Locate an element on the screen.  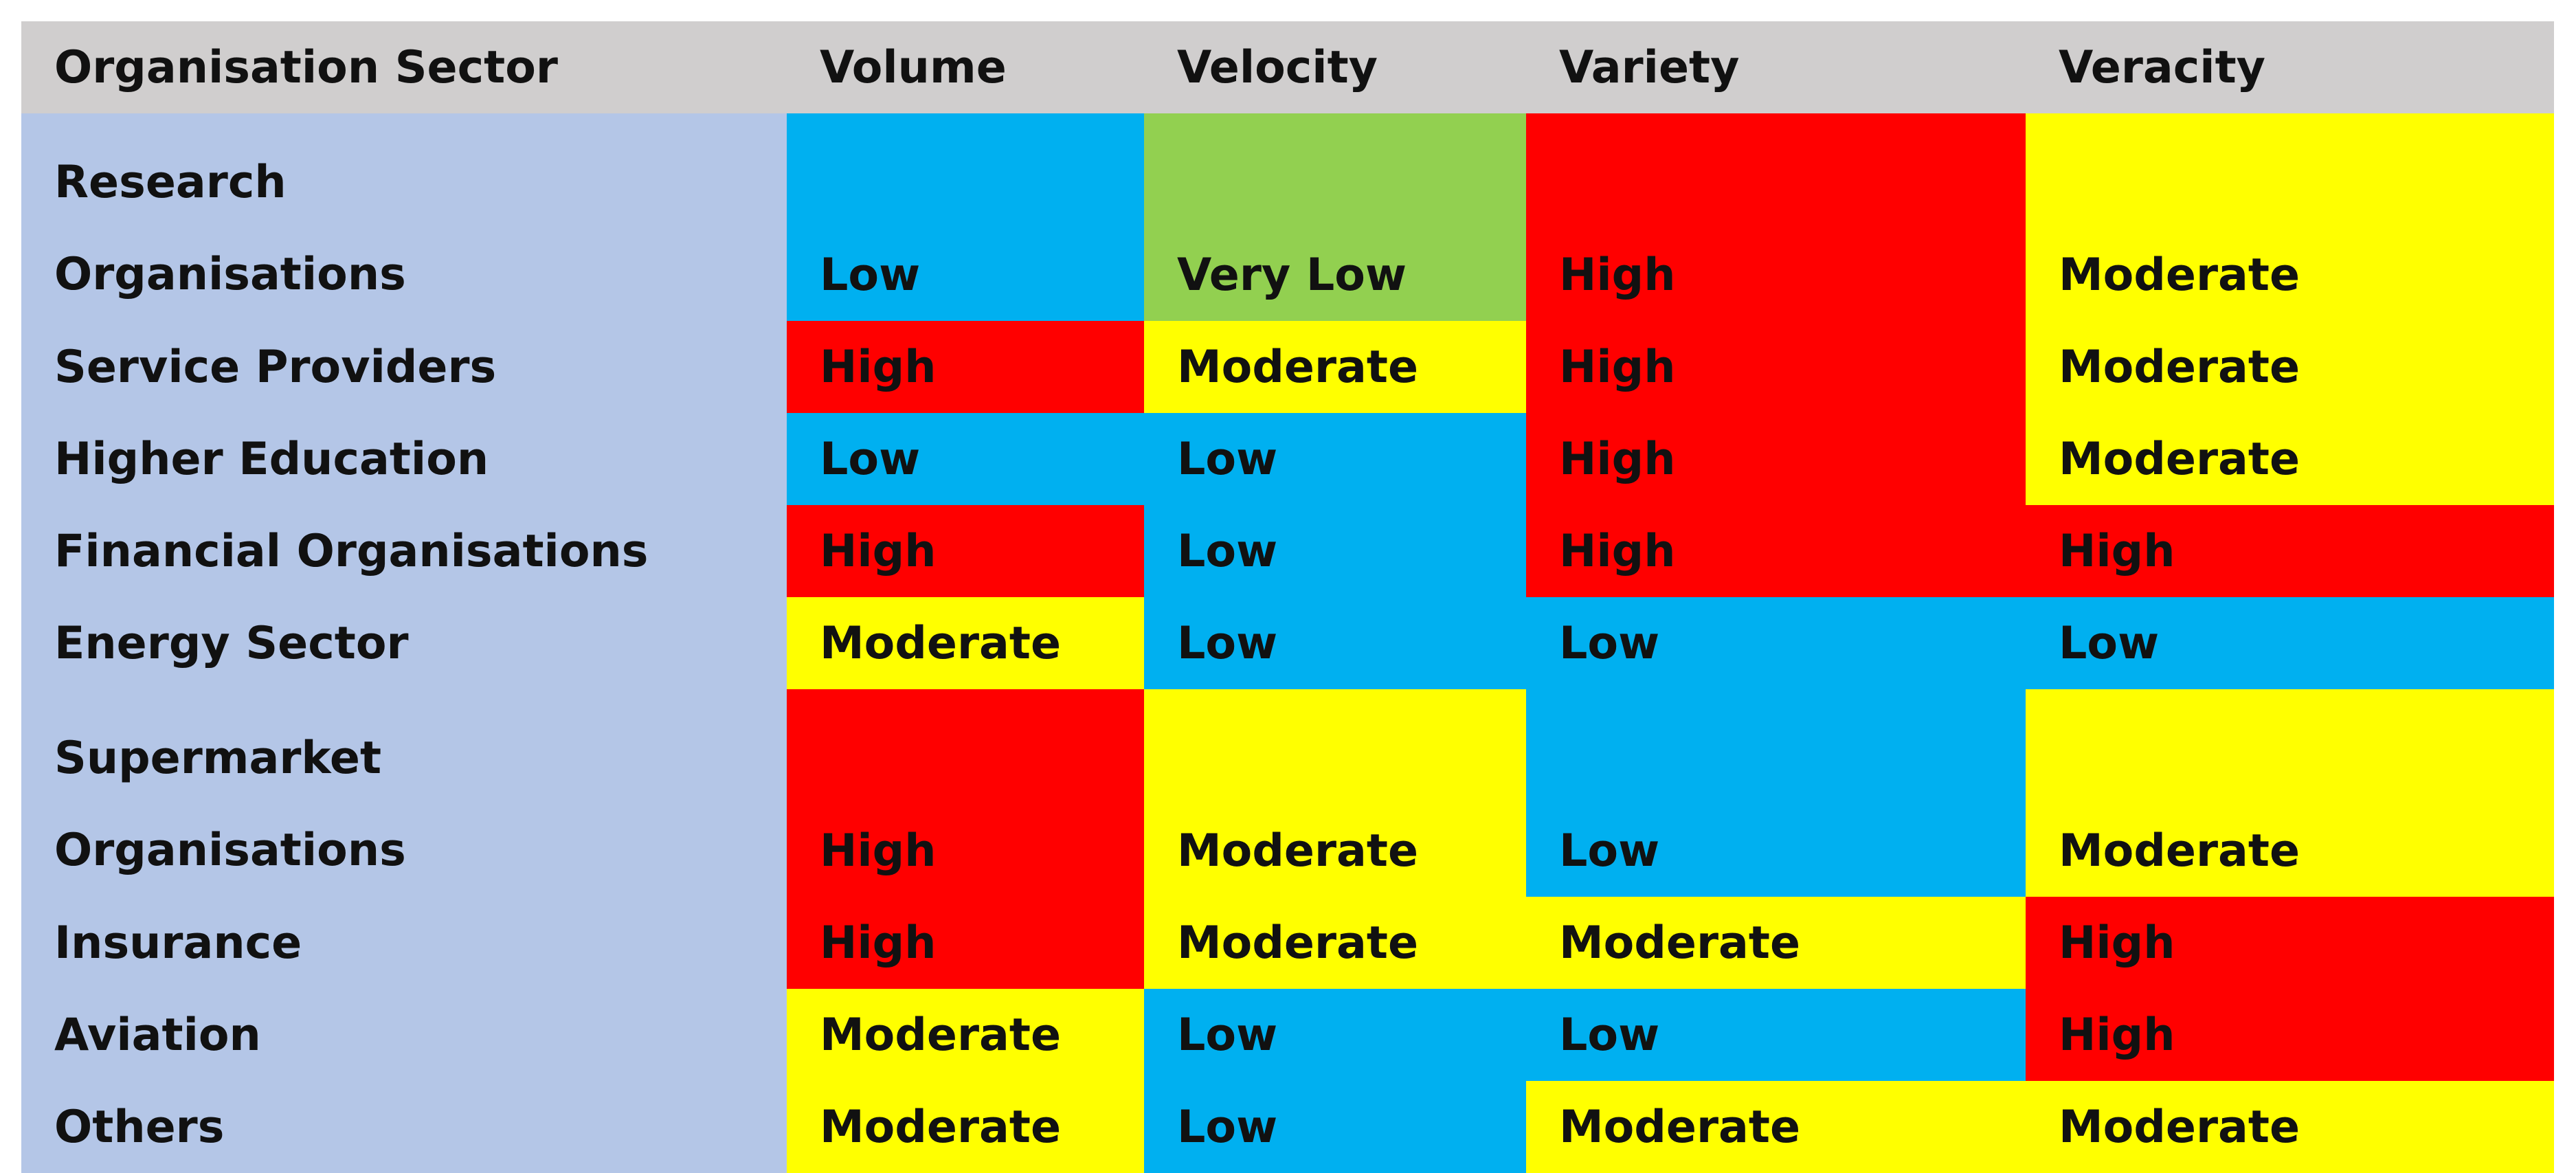
sector-name: Higher Education is located at coordinates (271, 459).